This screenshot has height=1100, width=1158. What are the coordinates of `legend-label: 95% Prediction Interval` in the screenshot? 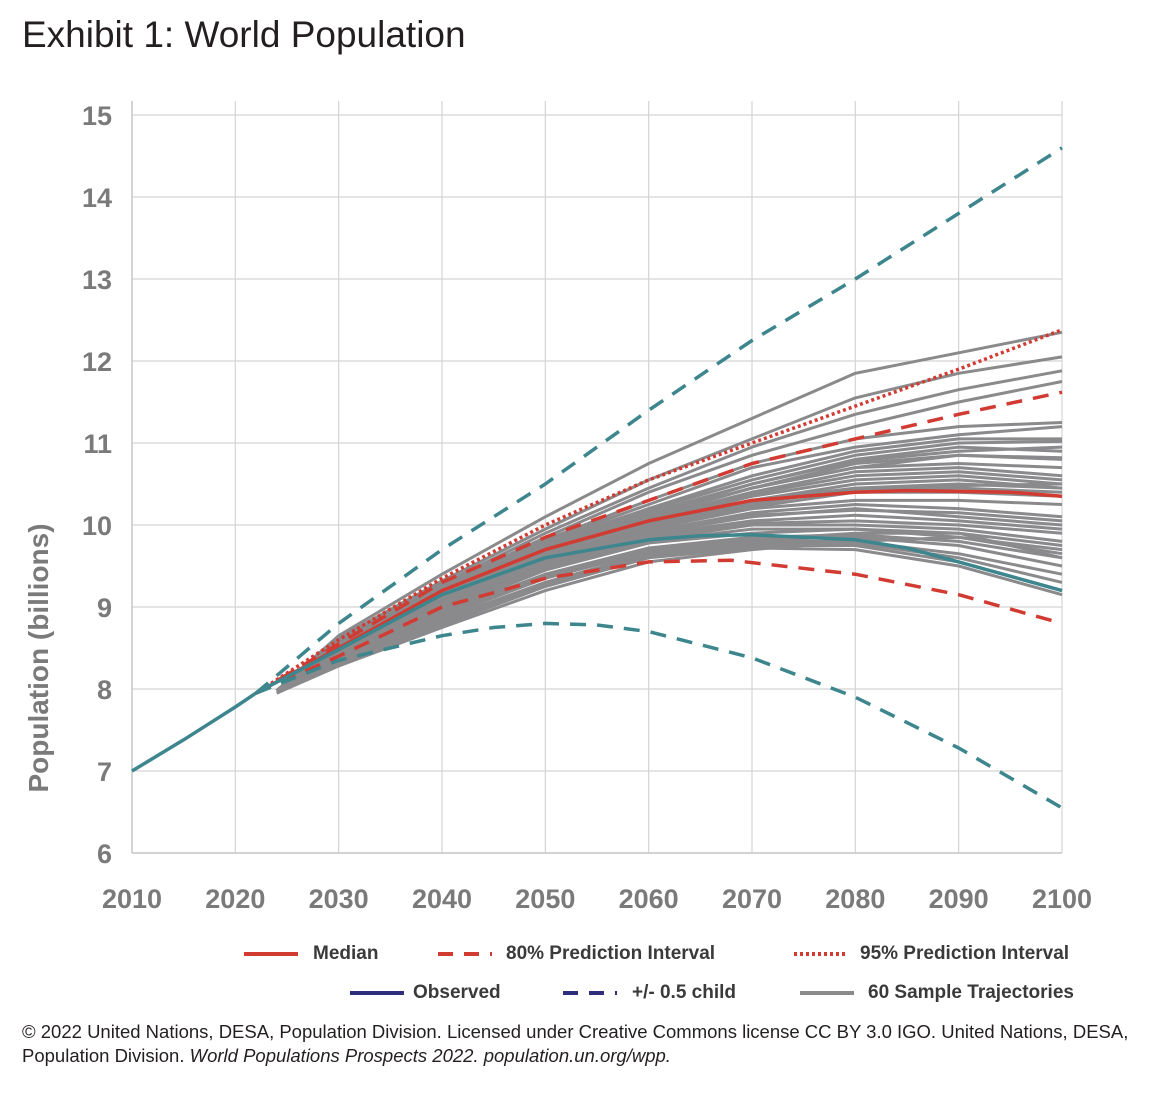 It's located at (965, 953).